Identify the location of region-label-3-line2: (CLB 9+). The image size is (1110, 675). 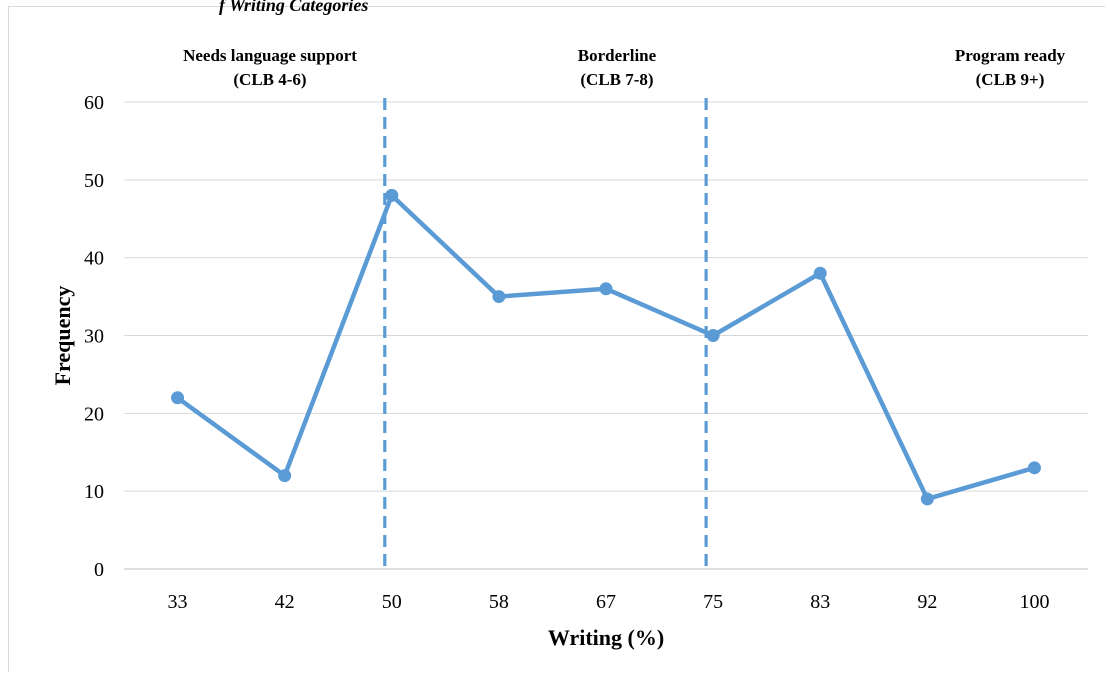
(1010, 79).